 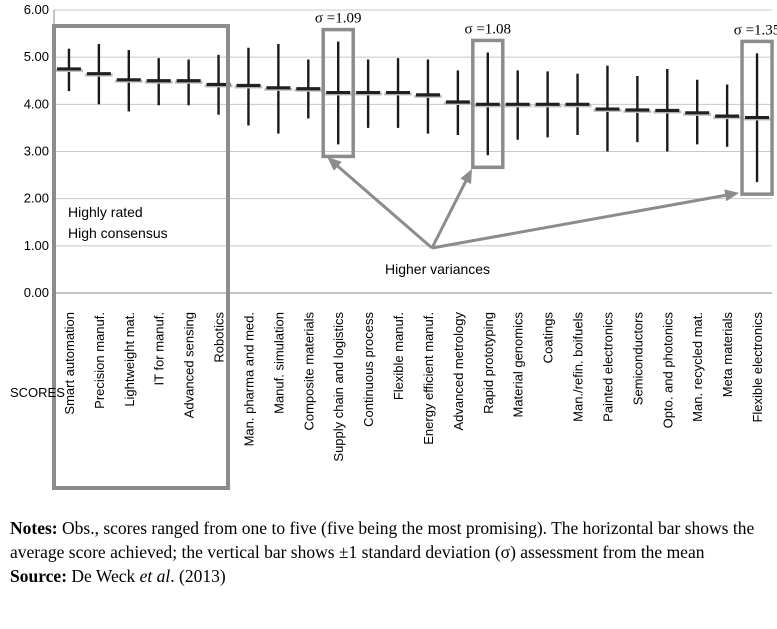 I want to click on category-label: Rapid prototyping, so click(x=488, y=363).